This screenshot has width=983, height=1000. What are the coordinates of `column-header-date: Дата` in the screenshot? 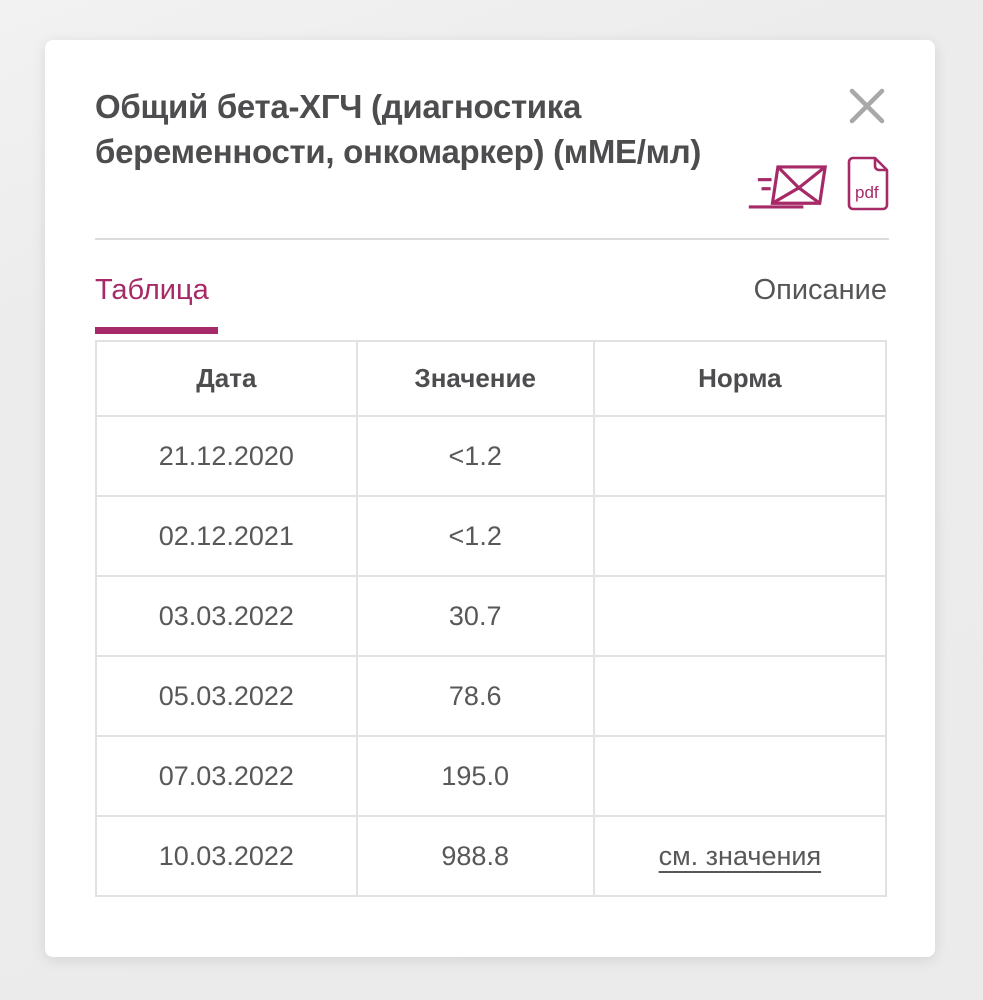 It's located at (226, 378).